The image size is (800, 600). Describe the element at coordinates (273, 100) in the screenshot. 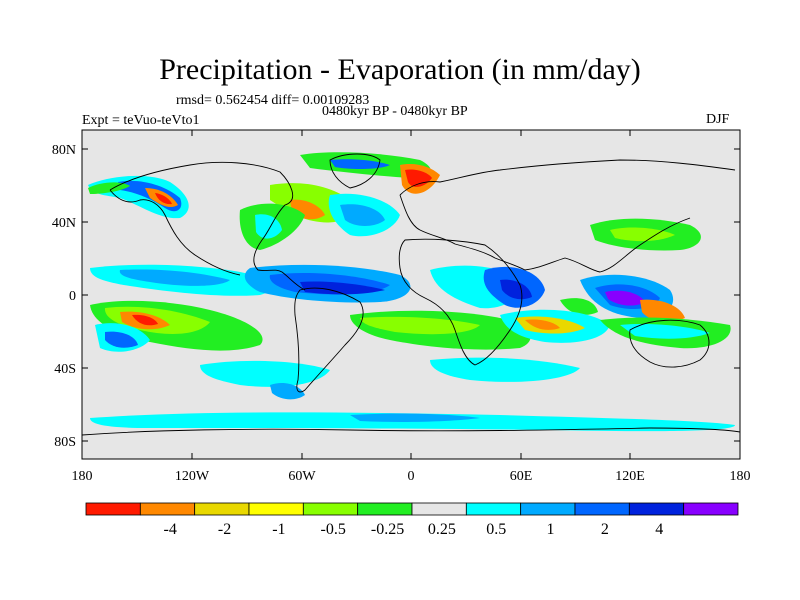

I see `stats-label: rmsd= 0.562454 diff= 0.00109283` at that location.